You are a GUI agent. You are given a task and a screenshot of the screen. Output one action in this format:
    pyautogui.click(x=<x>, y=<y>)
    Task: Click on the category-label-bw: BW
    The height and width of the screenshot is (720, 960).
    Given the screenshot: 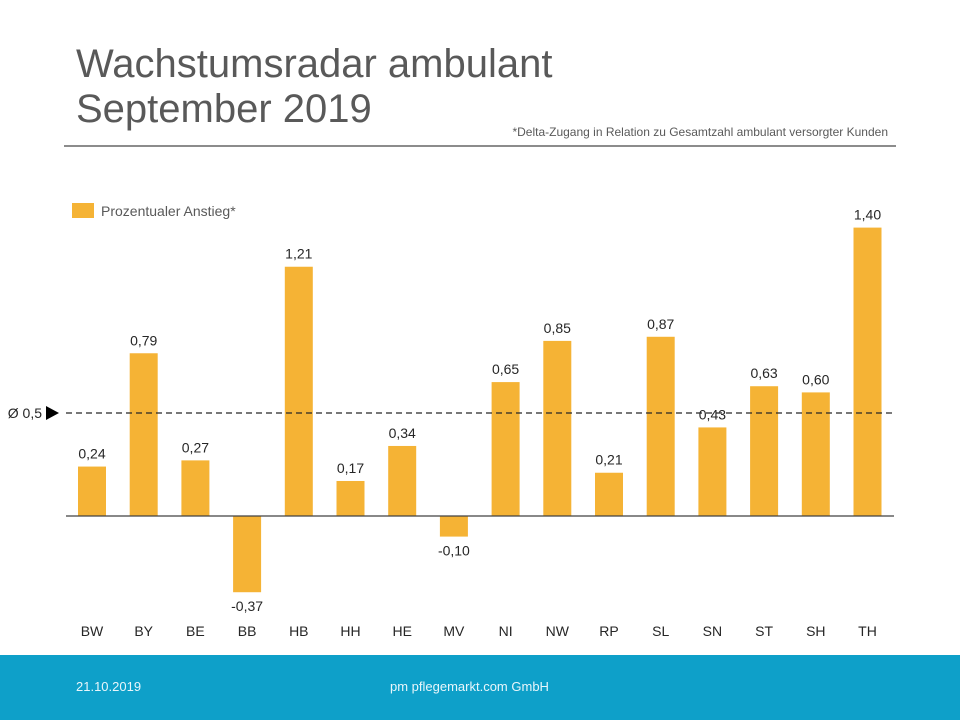 What is the action you would take?
    pyautogui.click(x=92, y=631)
    